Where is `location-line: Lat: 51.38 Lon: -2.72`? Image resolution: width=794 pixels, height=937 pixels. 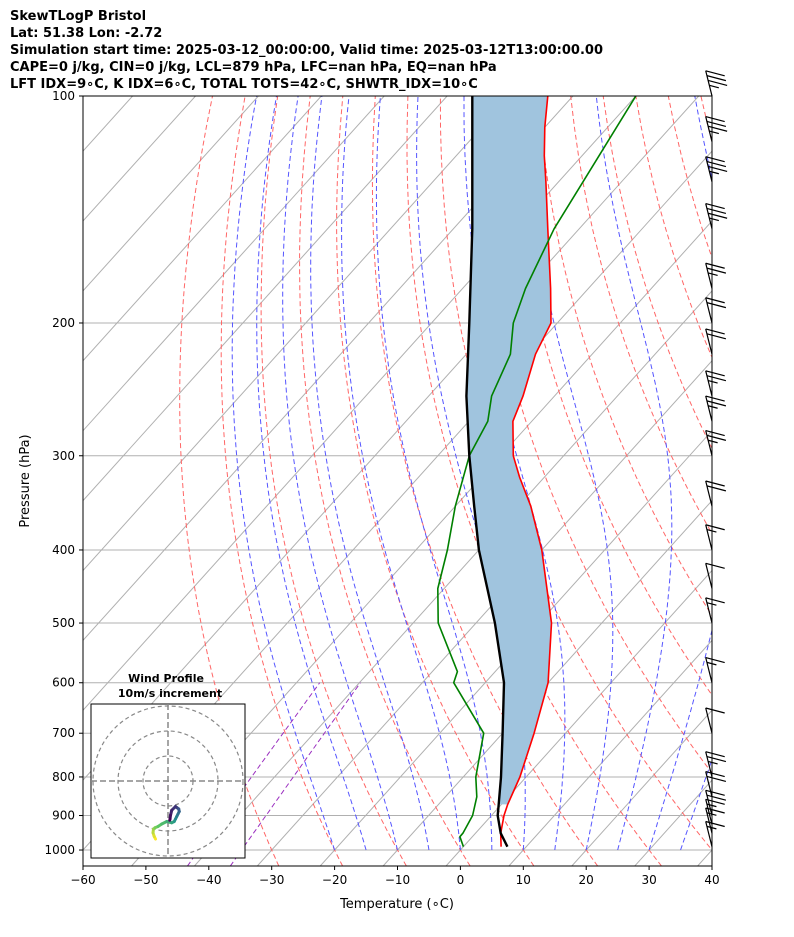 location-line: Lat: 51.38 Lon: -2.72 is located at coordinates (86, 33).